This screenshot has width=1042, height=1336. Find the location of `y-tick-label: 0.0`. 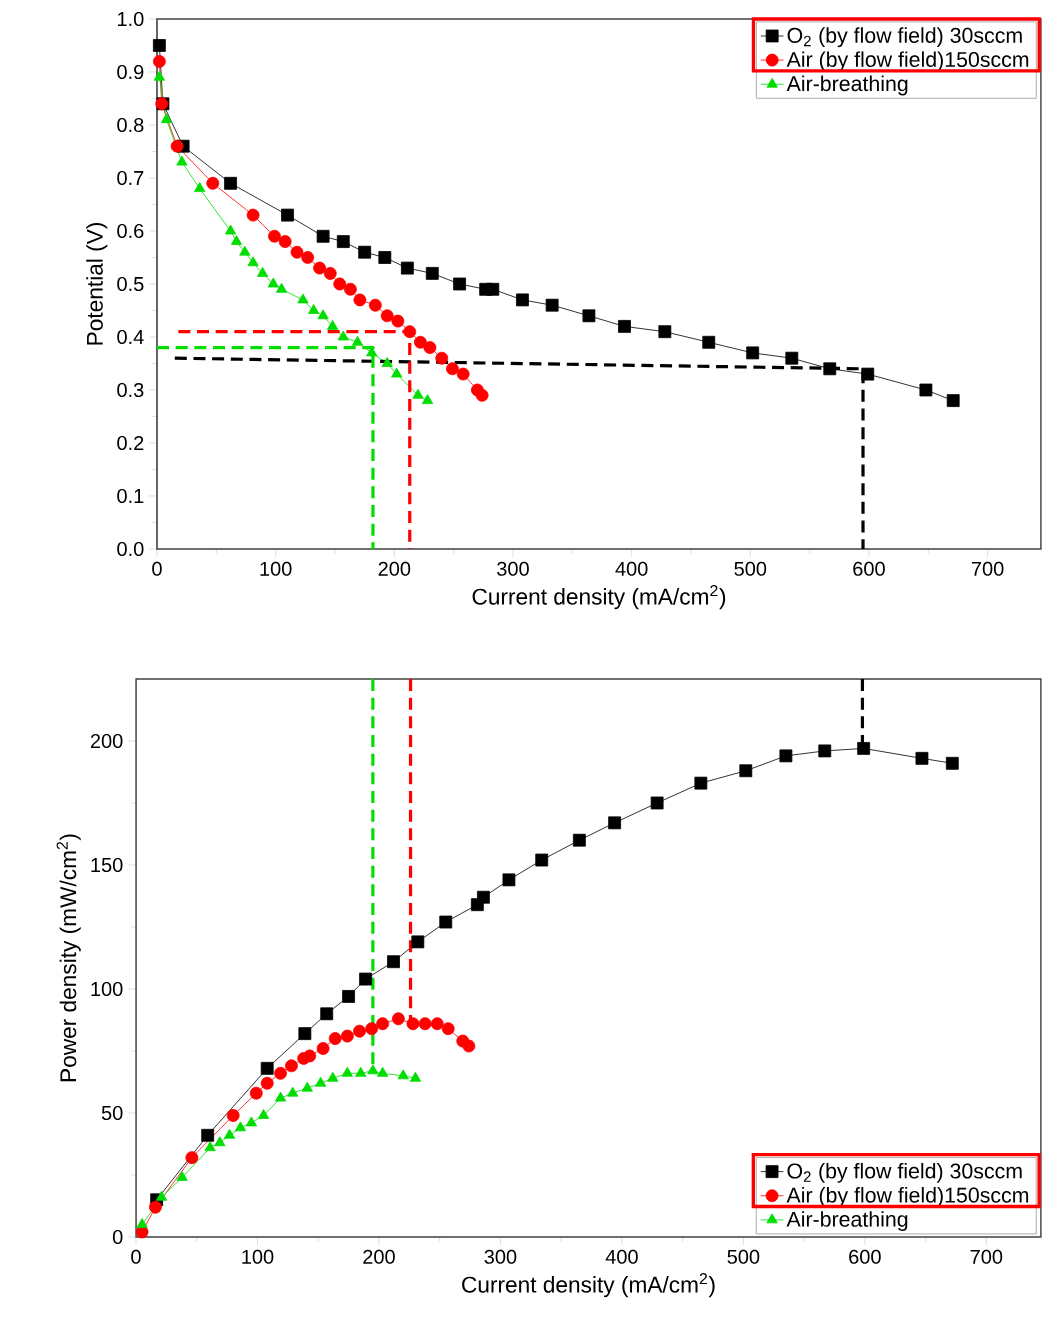

y-tick-label: 0.0 is located at coordinates (130, 549).